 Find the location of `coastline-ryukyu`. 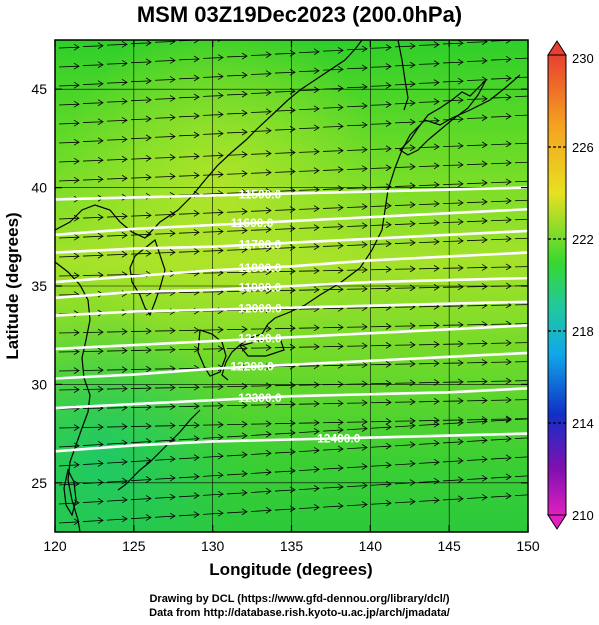

coastline-ryukyu is located at coordinates (159, 450).